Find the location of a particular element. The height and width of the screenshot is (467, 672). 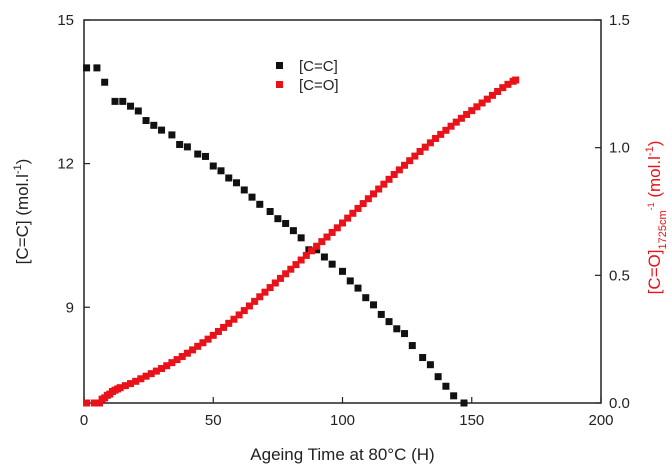

y-axis-left-title: [C=C] (mol.l-1) is located at coordinates (22, 212).